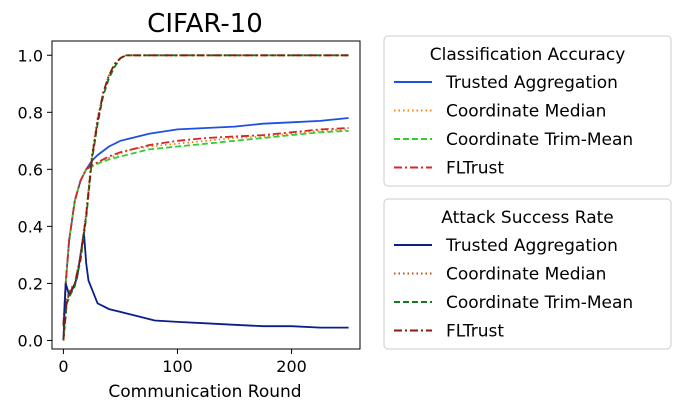 The image size is (680, 411). What do you see at coordinates (30, 112) in the screenshot?
I see `y-tick-label: 0.8` at bounding box center [30, 112].